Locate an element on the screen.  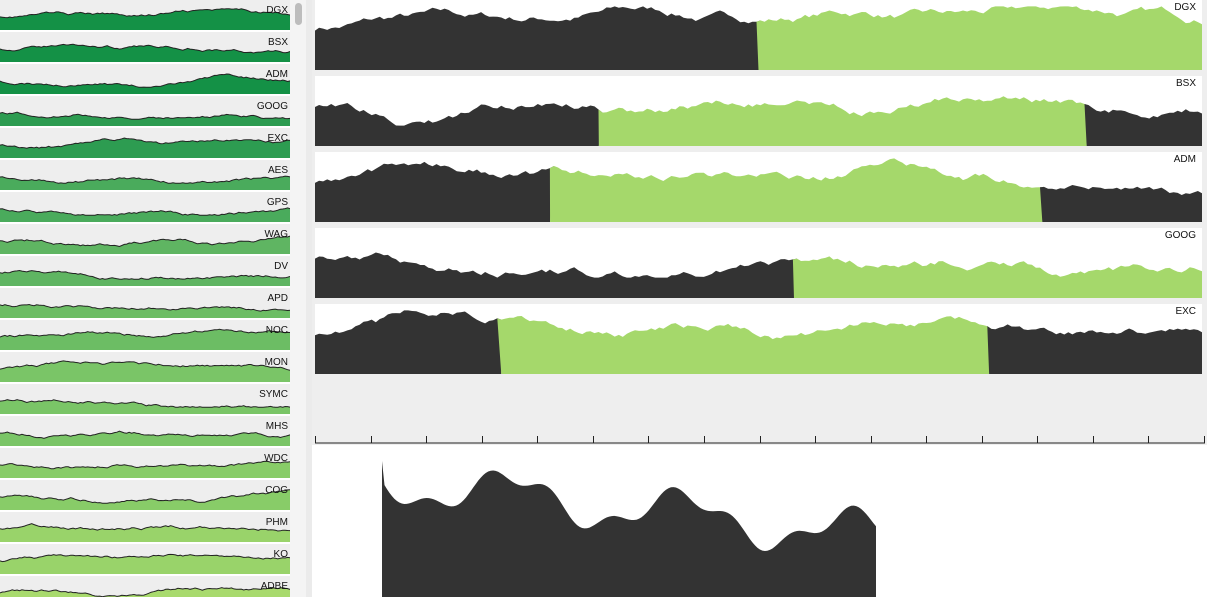
sidebar-item-symc: SYMC is located at coordinates (145, 399).